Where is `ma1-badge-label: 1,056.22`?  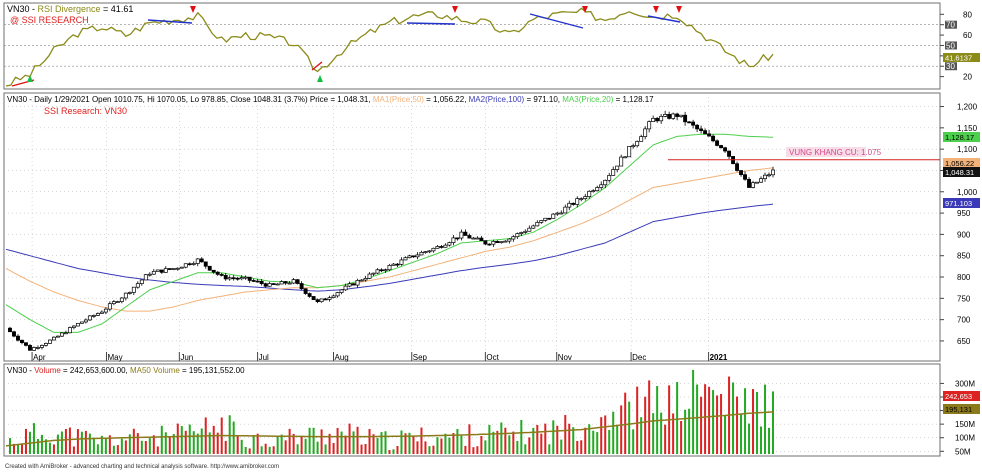
ma1-badge-label: 1,056.22 is located at coordinates (959, 163).